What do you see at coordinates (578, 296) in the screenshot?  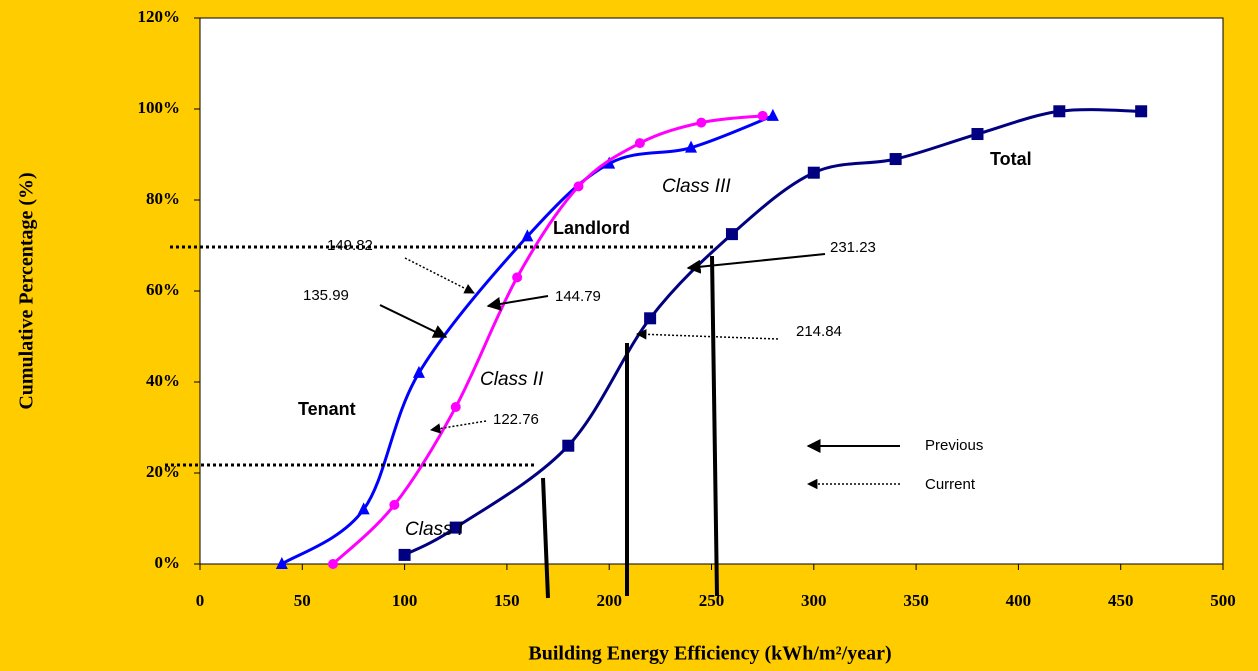 I see `annotation: 144.79` at bounding box center [578, 296].